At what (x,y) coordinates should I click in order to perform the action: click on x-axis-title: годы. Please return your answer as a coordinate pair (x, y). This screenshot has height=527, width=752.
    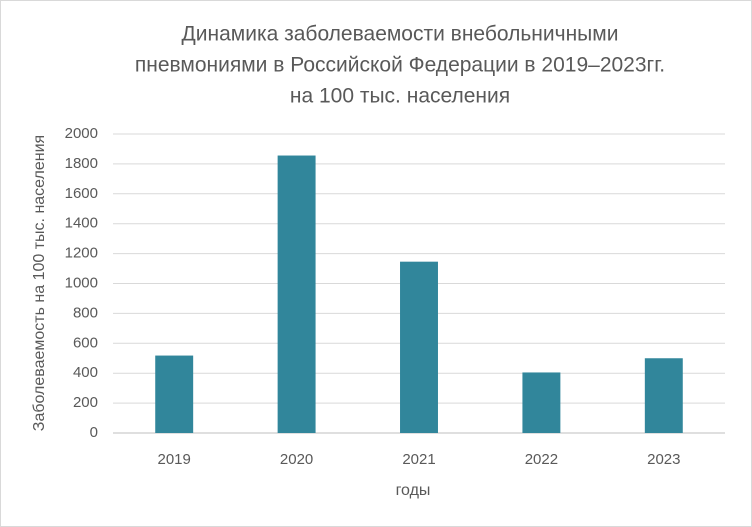
    Looking at the image, I should click on (413, 490).